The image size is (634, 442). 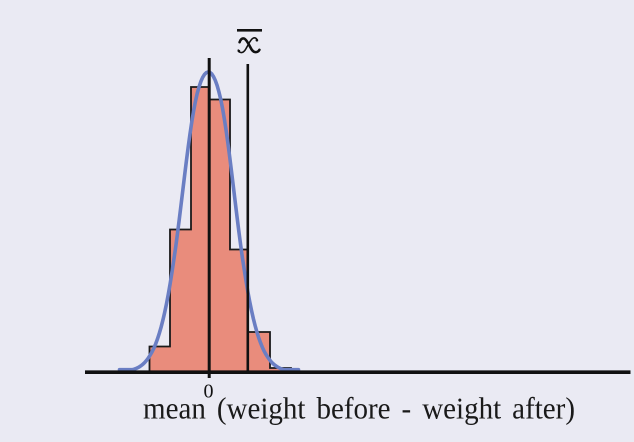 What do you see at coordinates (209, 392) in the screenshot?
I see `svg-text: 0` at bounding box center [209, 392].